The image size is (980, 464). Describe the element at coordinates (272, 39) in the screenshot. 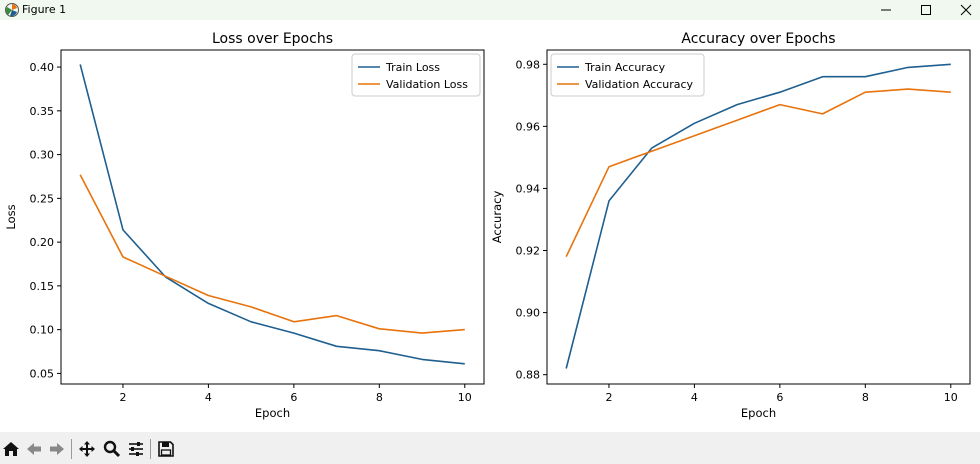

I see `chart-title: Loss over Epochs` at that location.